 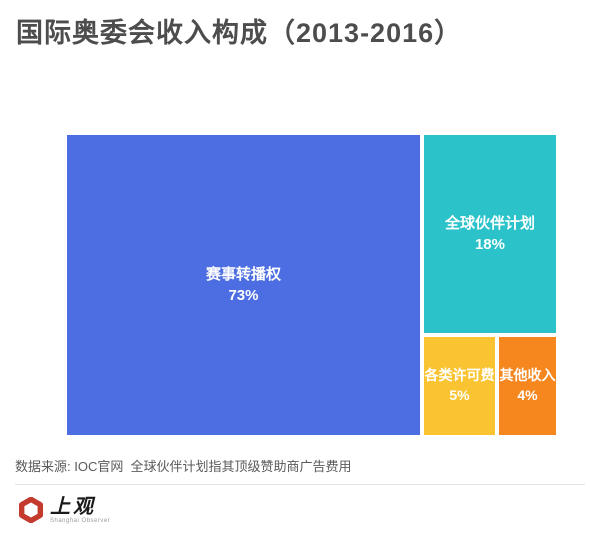 I want to click on logo-text-group: 上观 Shanghai Observer, so click(x=80, y=510).